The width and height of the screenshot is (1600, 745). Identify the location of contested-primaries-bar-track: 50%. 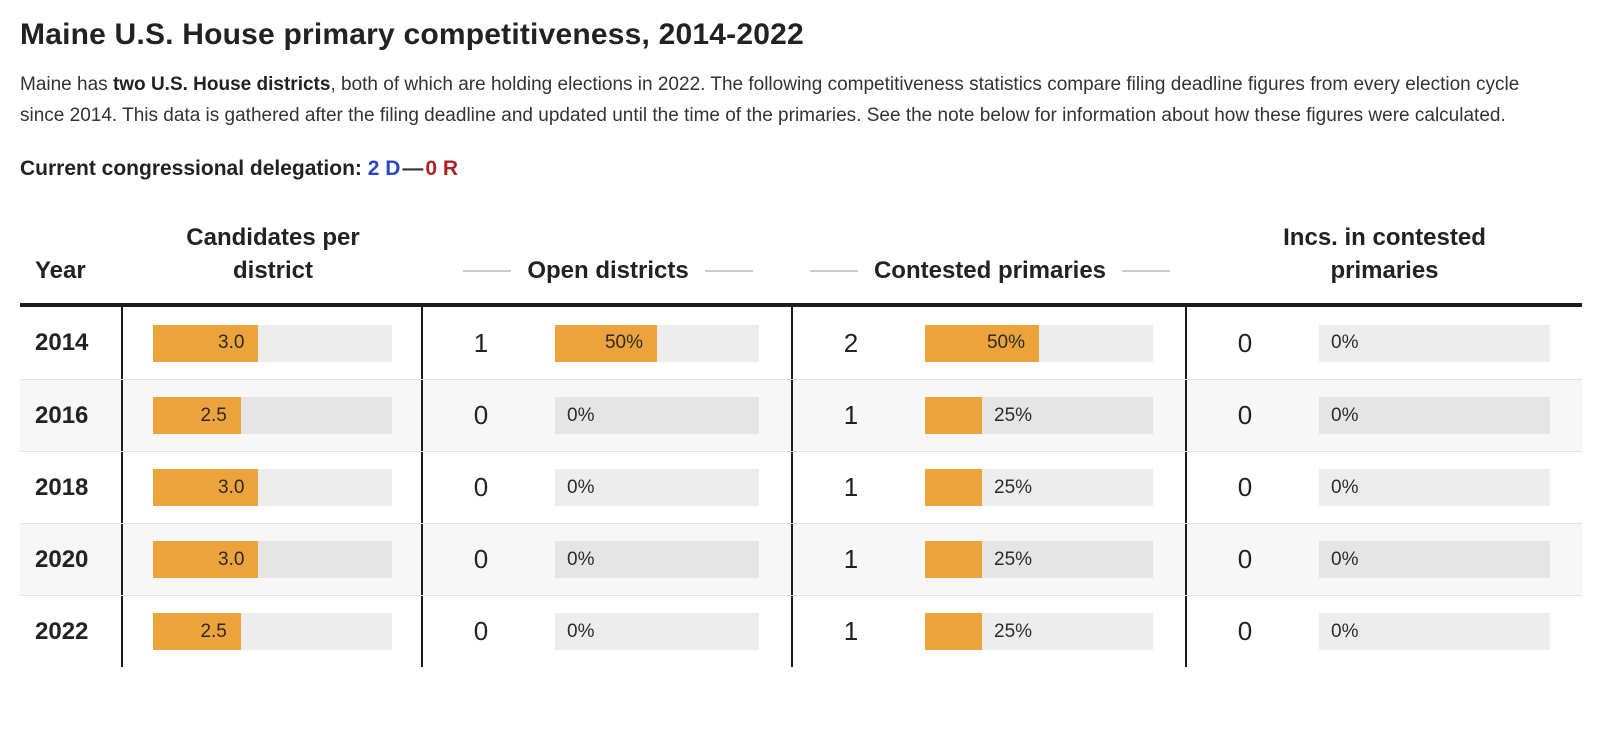
(1039, 343).